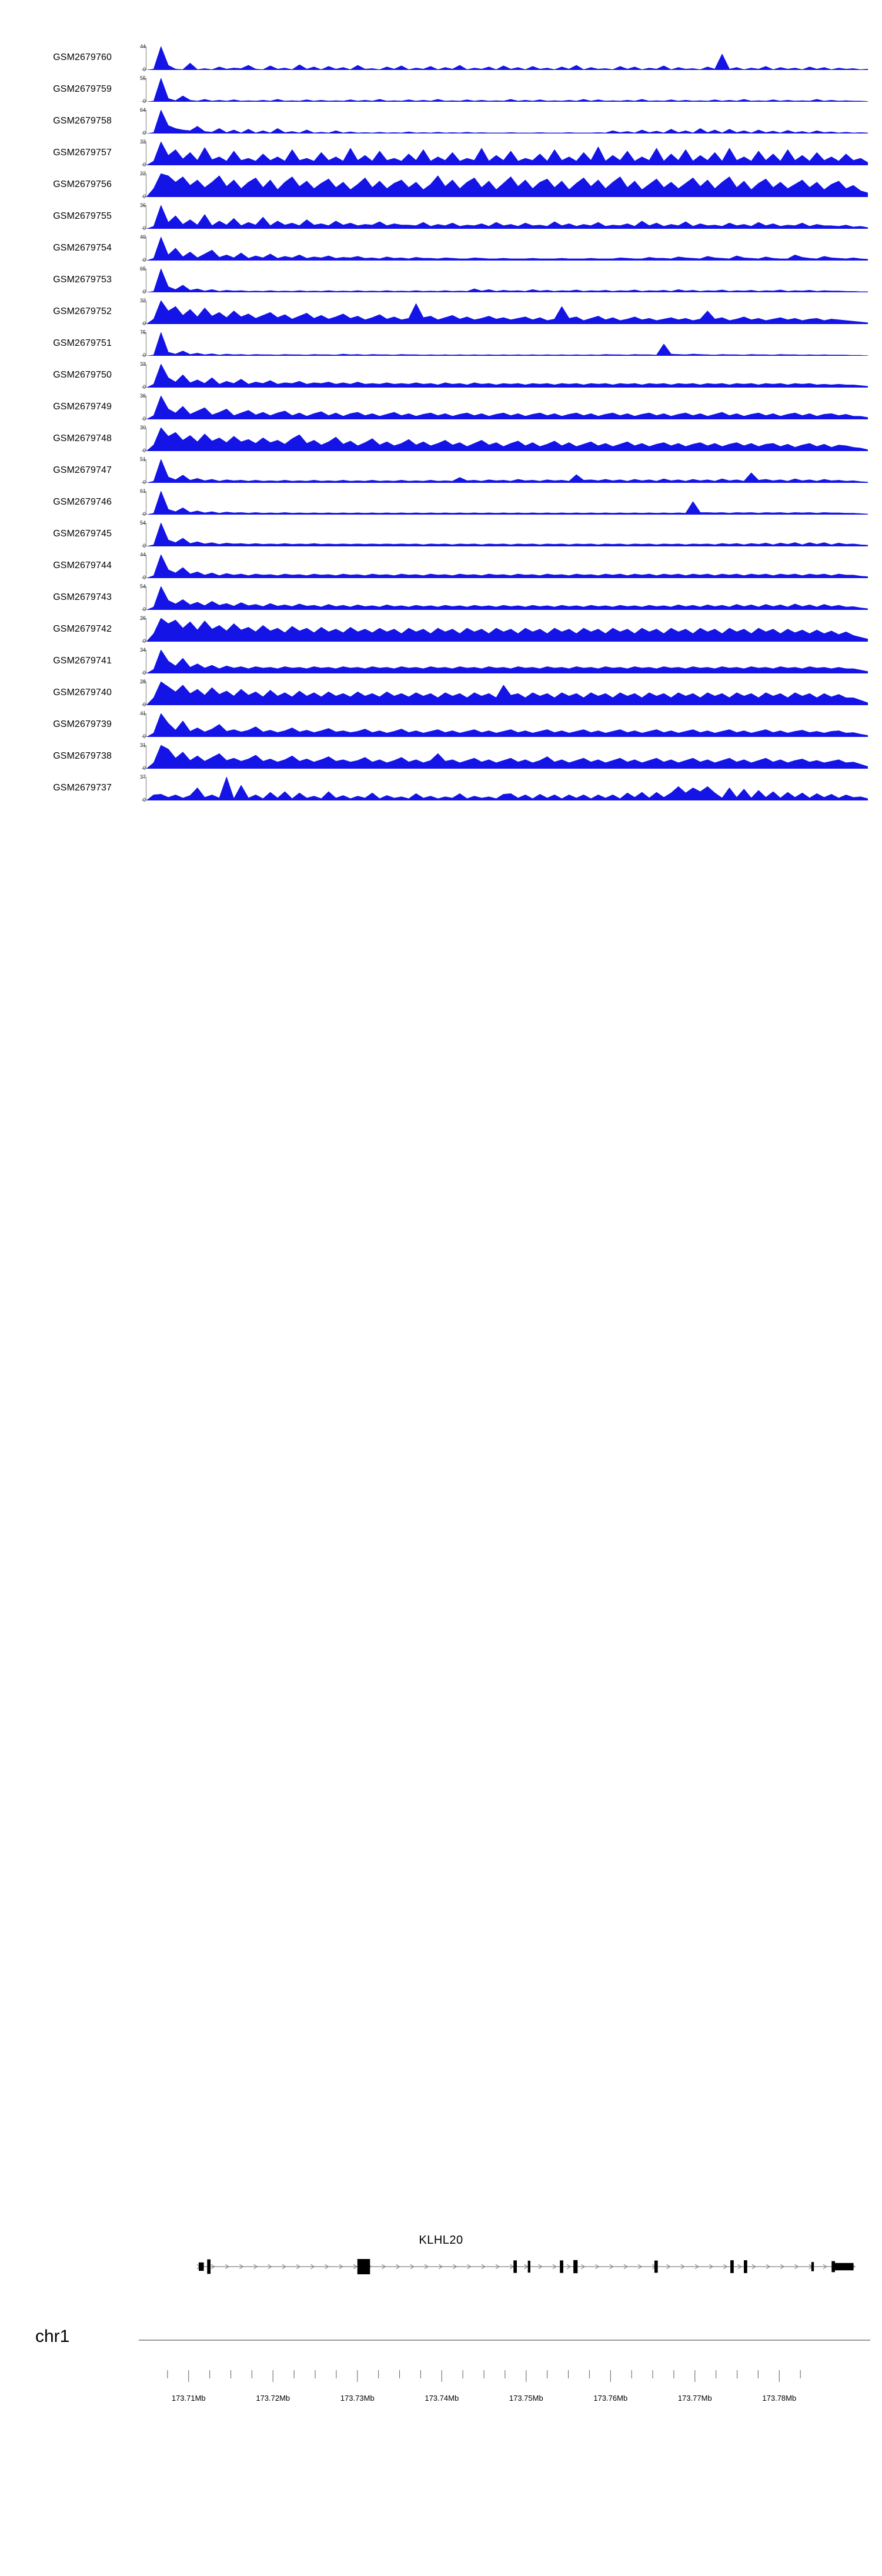 The height and width of the screenshot is (2576, 882). What do you see at coordinates (82, 661) in the screenshot?
I see `track-sample-label: GSM2679741` at bounding box center [82, 661].